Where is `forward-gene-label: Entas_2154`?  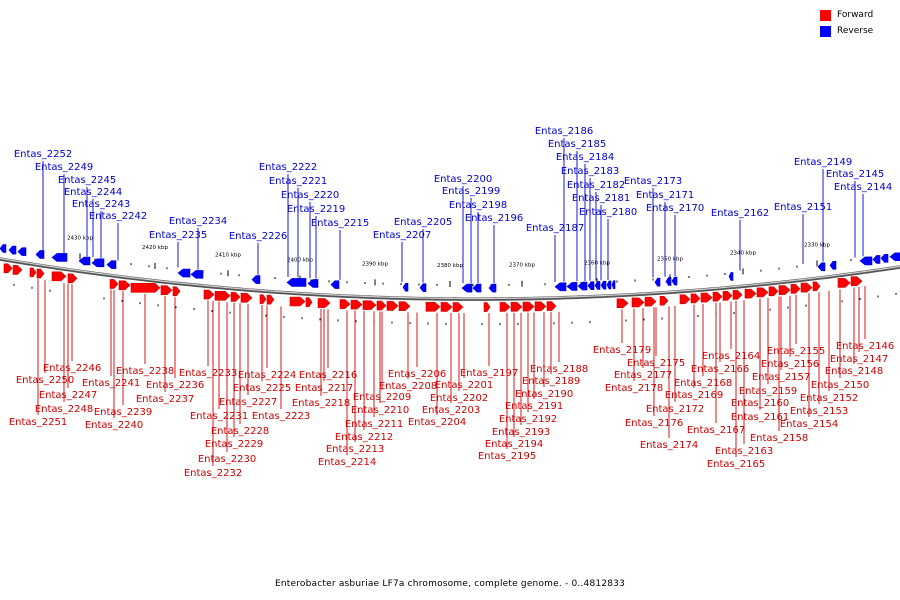 forward-gene-label: Entas_2154 is located at coordinates (809, 424).